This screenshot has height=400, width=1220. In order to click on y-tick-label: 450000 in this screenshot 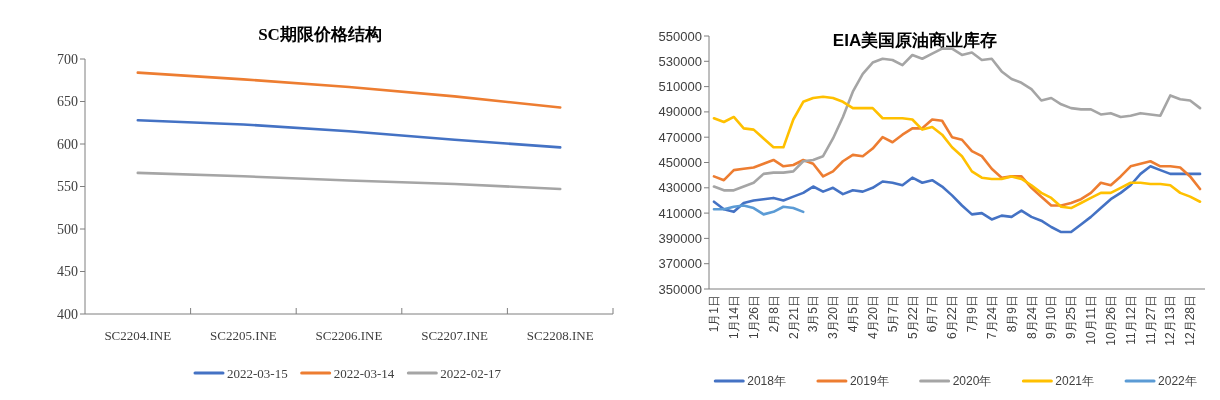, I will do `click(680, 163)`.